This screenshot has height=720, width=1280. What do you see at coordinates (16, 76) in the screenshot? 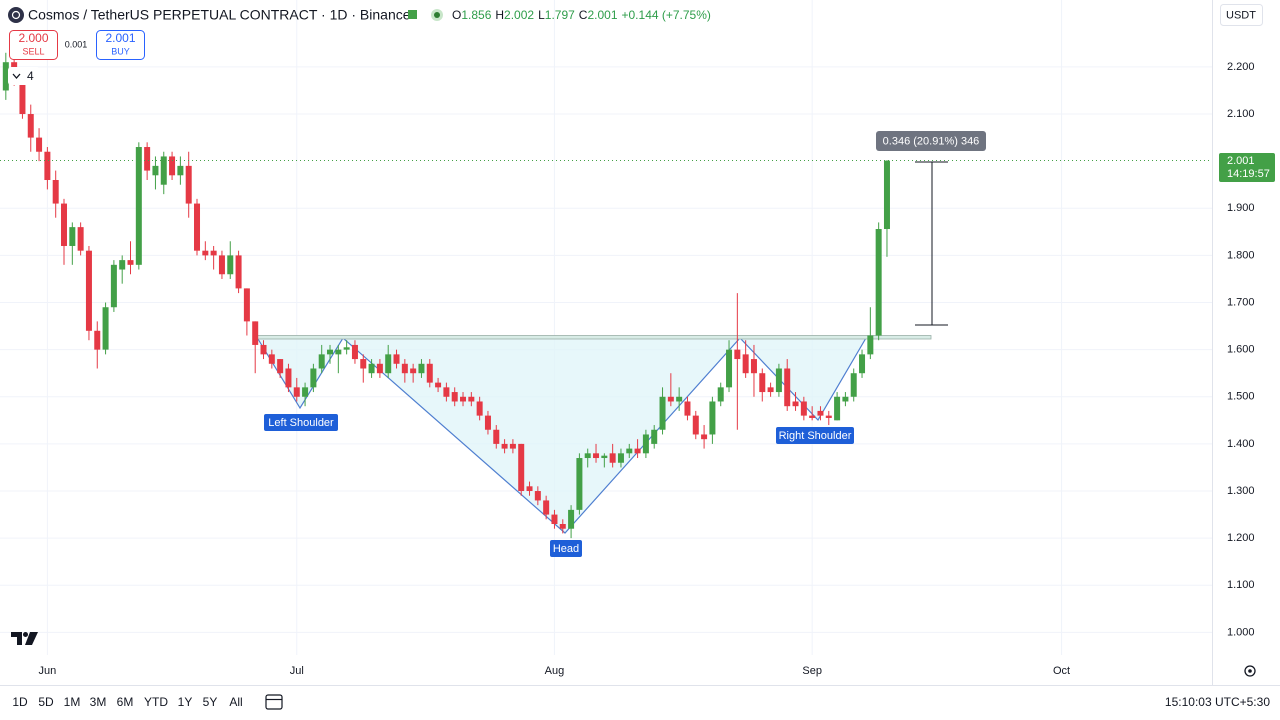
I see `chevron-icon` at bounding box center [16, 76].